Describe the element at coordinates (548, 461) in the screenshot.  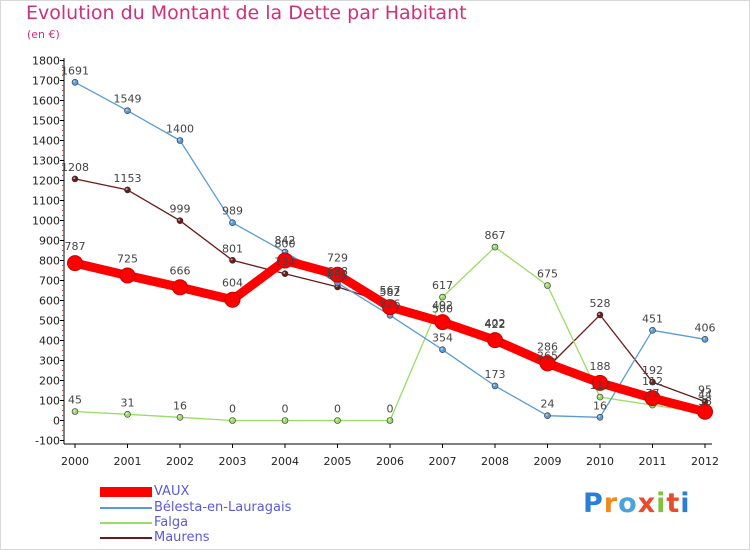
I see `x-tick-label: 2009` at that location.